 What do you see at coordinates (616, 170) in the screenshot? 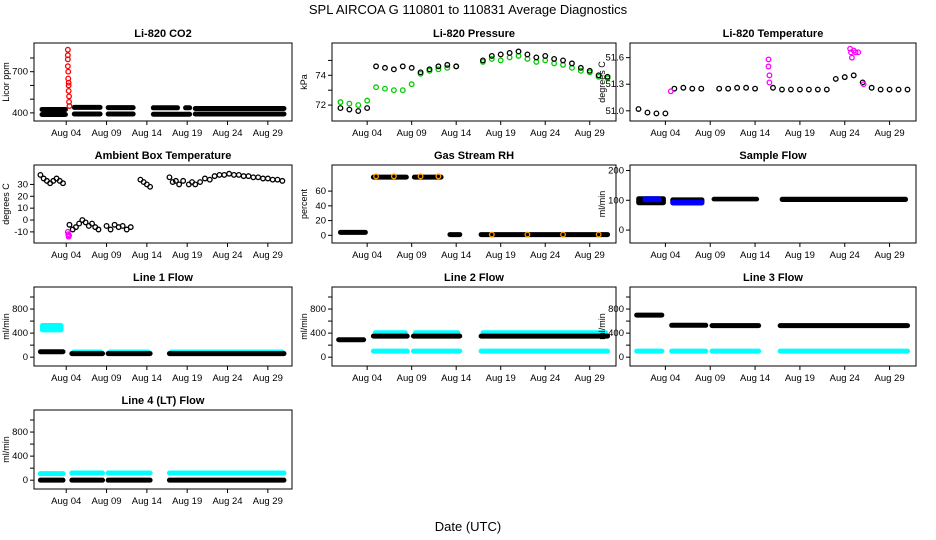
I see `y-tick-label: 200` at bounding box center [616, 170].